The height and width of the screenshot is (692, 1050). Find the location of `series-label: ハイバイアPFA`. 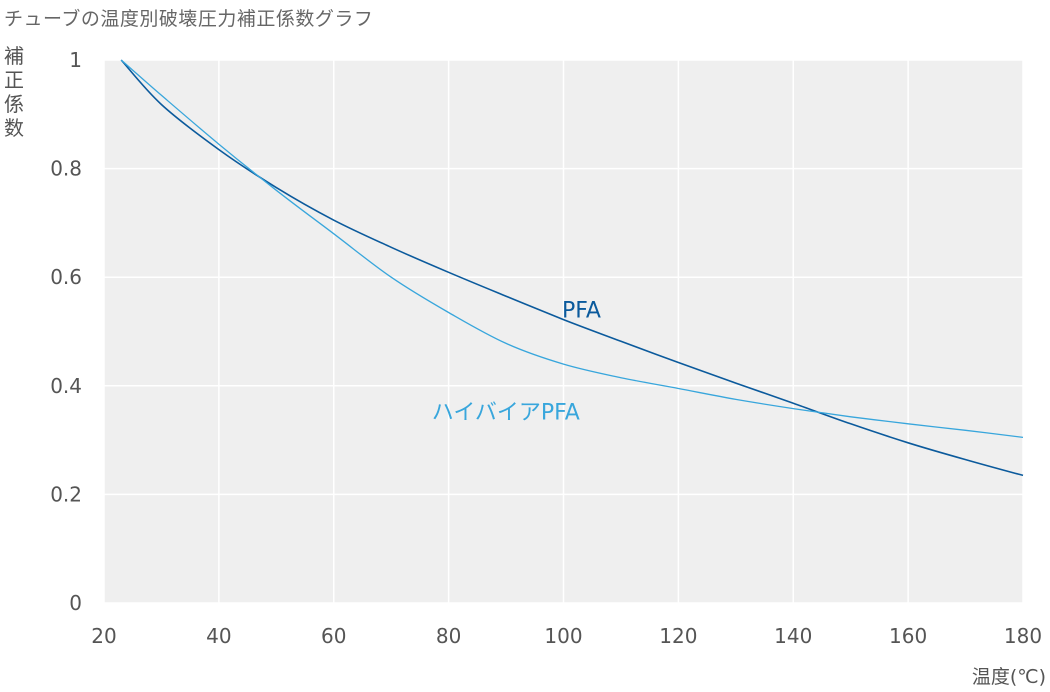

series-label: ハイバイアPFA is located at coordinates (506, 412).